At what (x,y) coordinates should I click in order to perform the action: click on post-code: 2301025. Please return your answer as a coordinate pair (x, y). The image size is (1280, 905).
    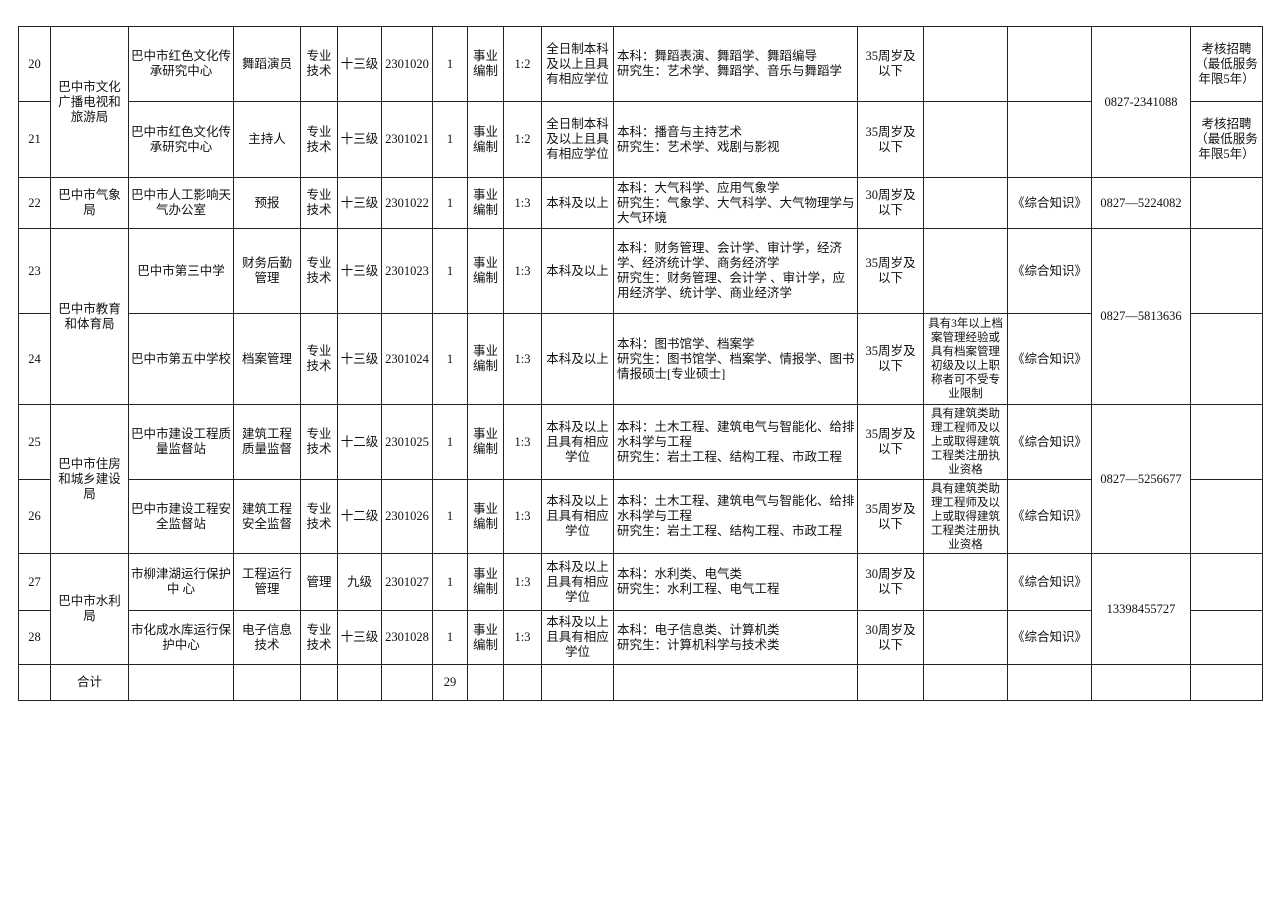
    Looking at the image, I should click on (407, 442).